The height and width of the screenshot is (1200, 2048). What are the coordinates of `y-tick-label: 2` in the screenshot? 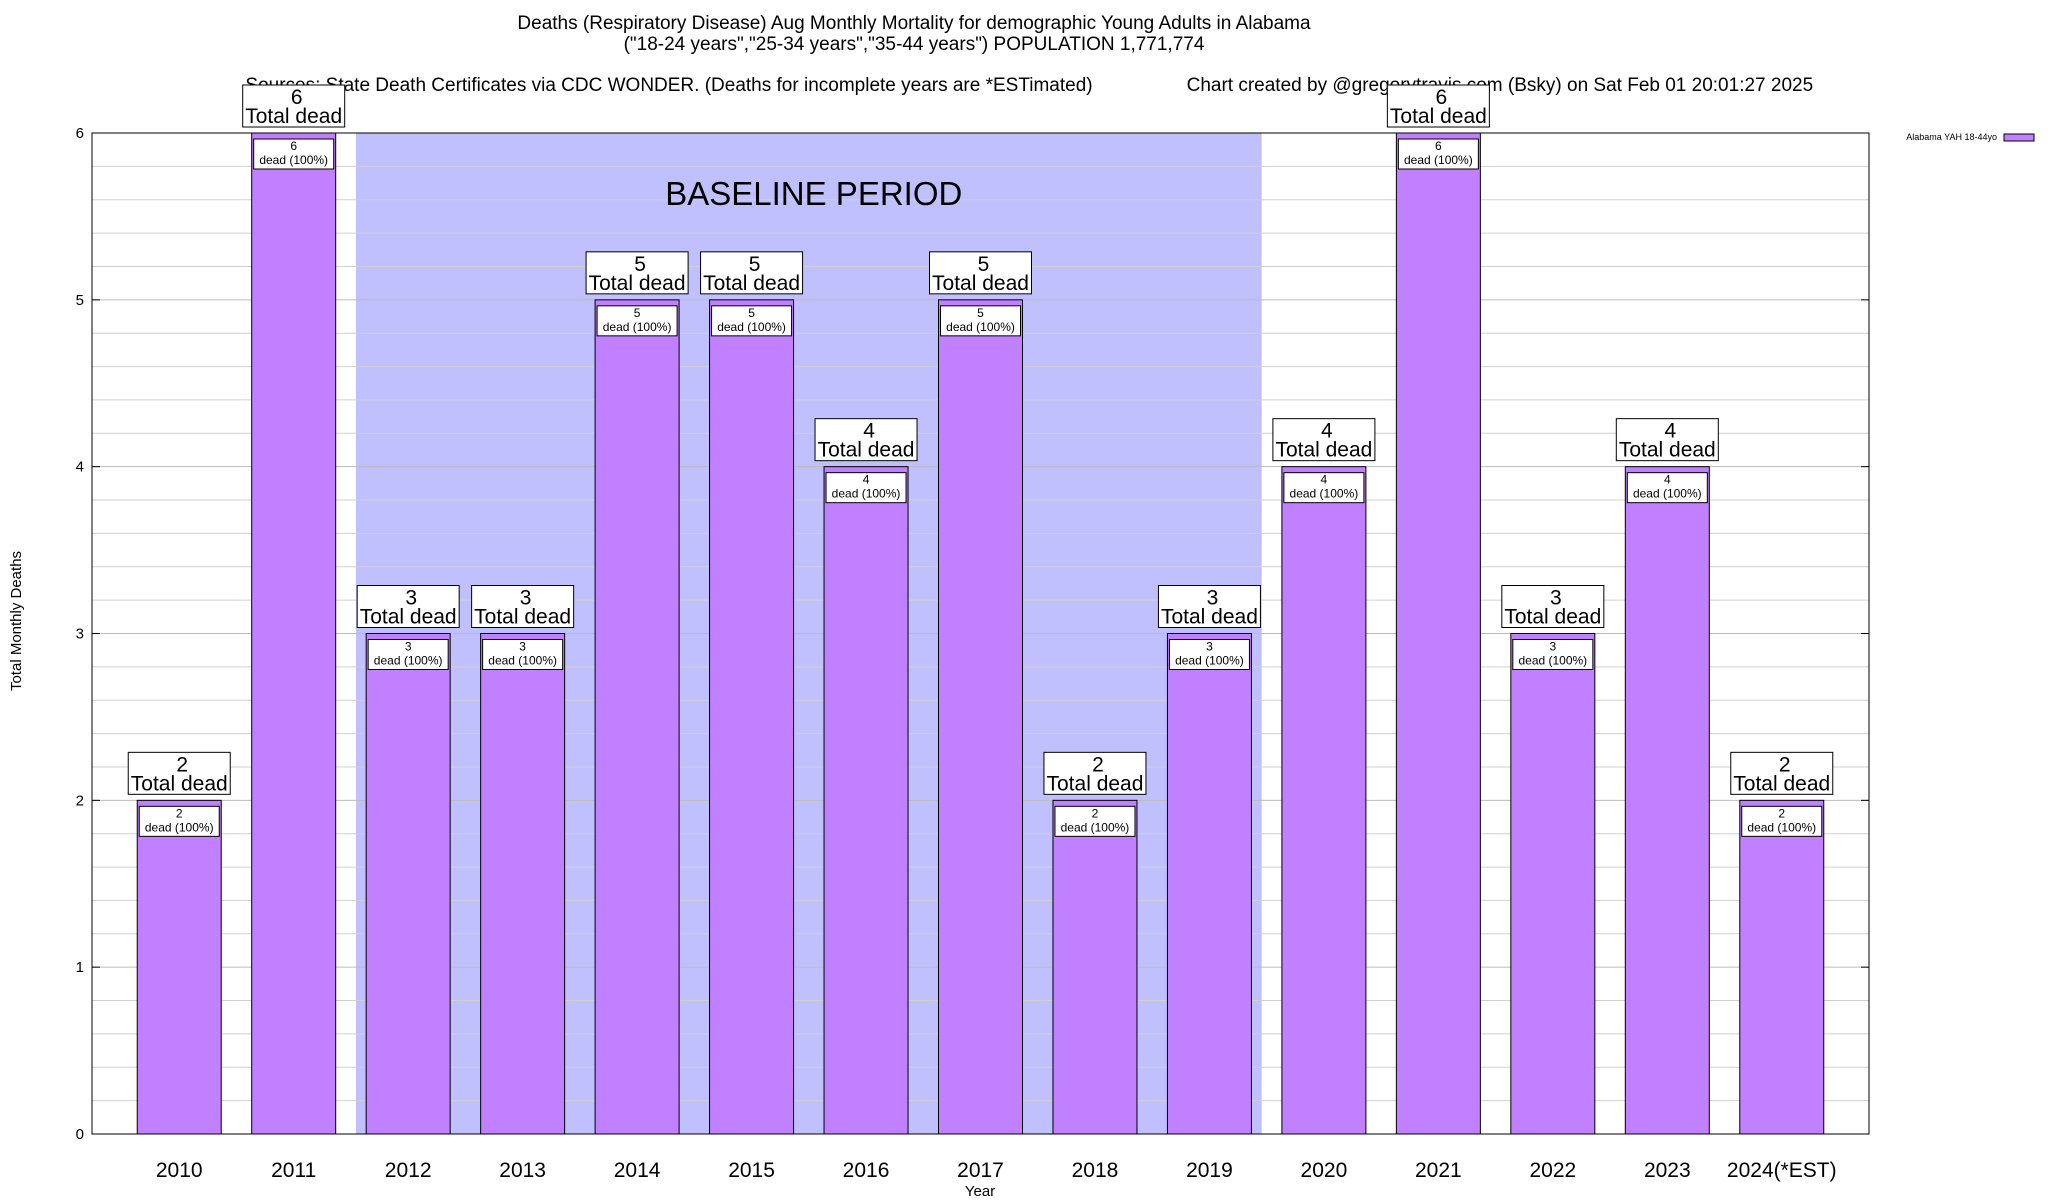 It's located at (80, 800).